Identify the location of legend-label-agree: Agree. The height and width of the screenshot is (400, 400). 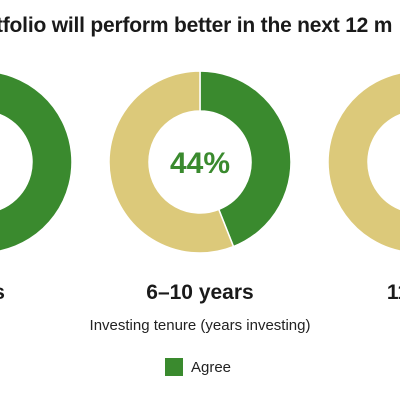
(211, 367).